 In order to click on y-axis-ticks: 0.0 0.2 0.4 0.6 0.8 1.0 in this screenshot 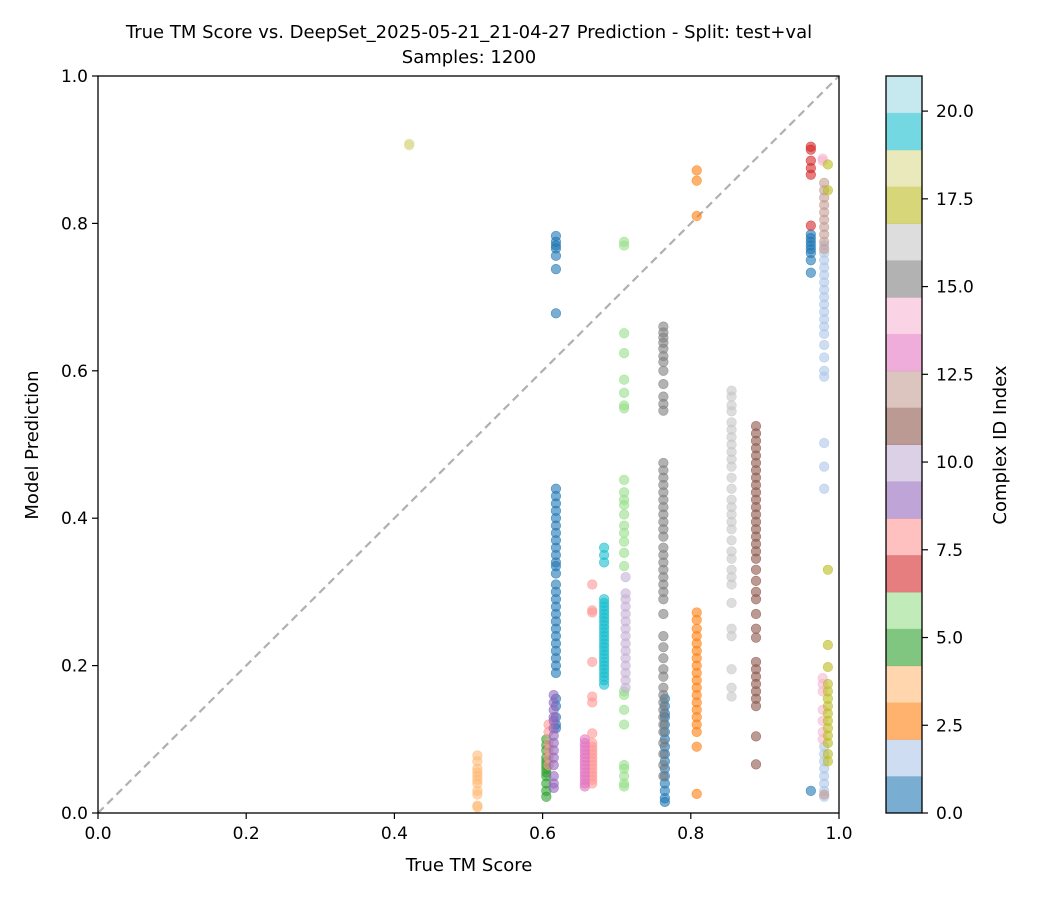, I will do `click(79, 445)`.